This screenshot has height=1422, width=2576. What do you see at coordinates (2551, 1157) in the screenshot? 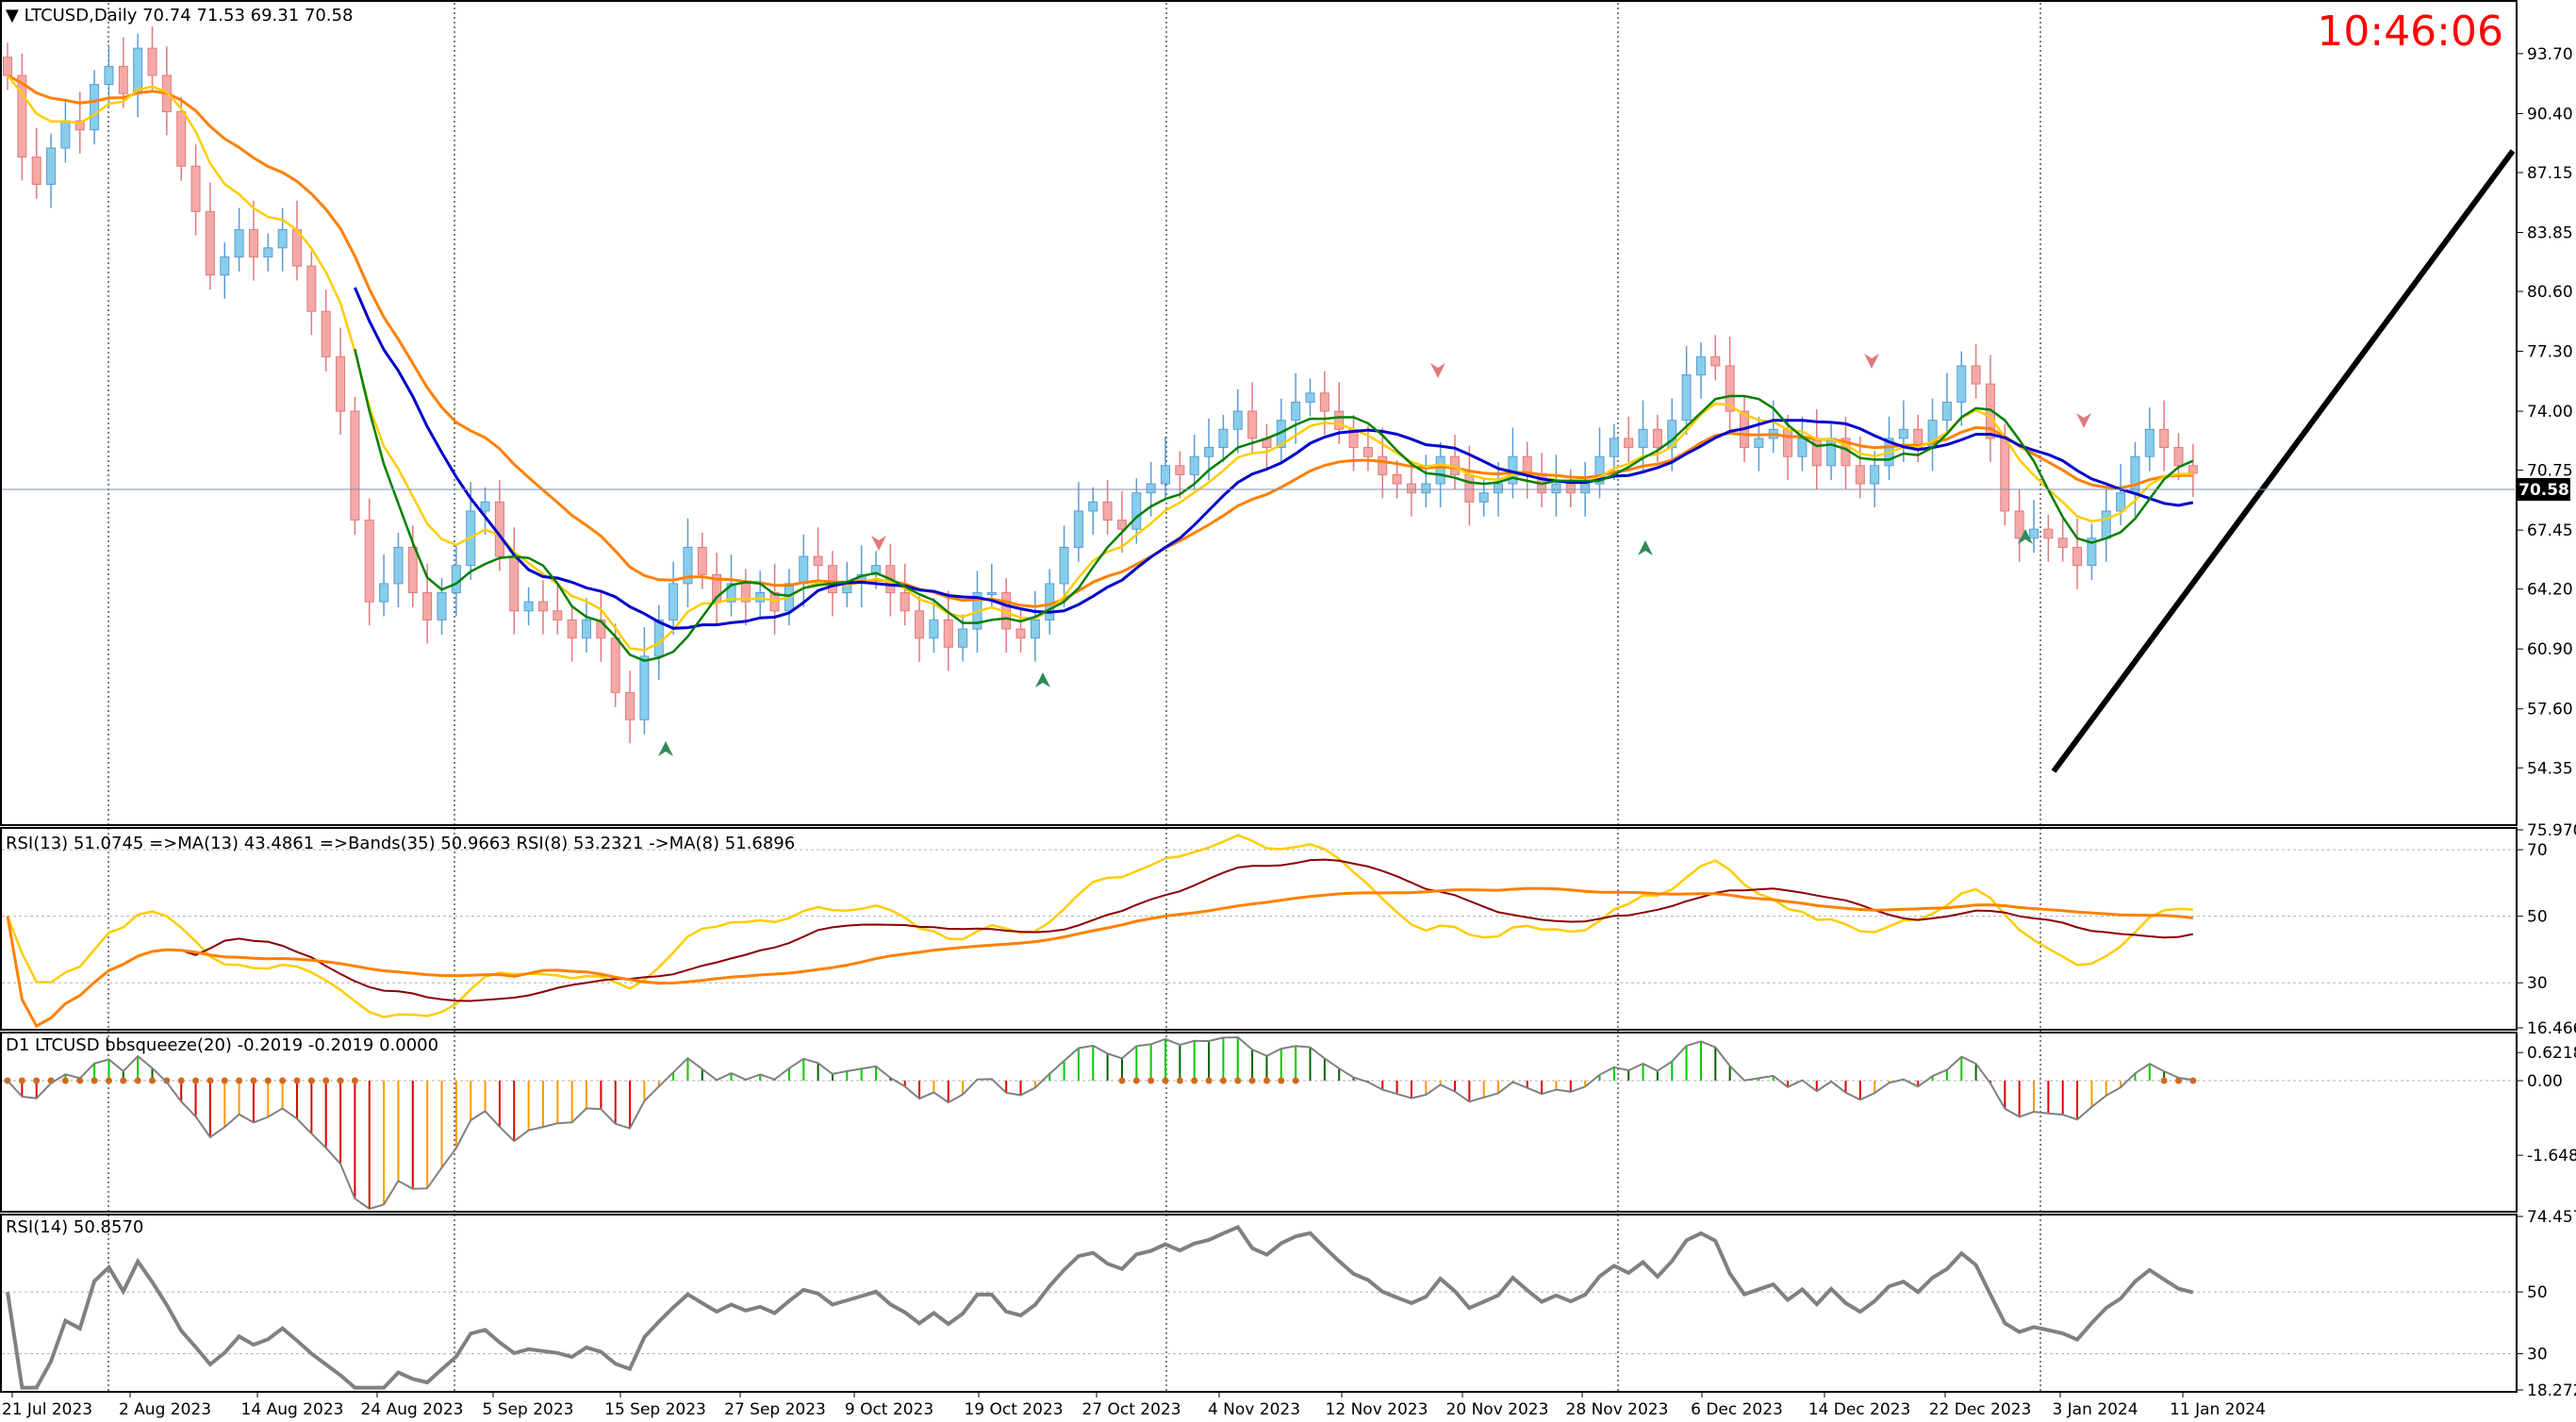
I see `indicator-tick-label: -1.6484` at bounding box center [2551, 1157].